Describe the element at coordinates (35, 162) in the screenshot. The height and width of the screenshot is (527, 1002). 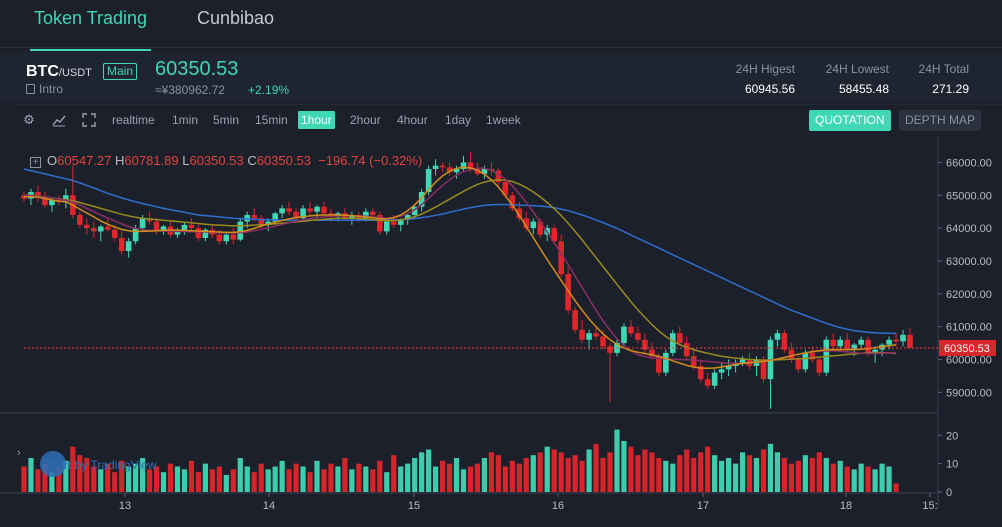
I see `expand-icon: +` at that location.